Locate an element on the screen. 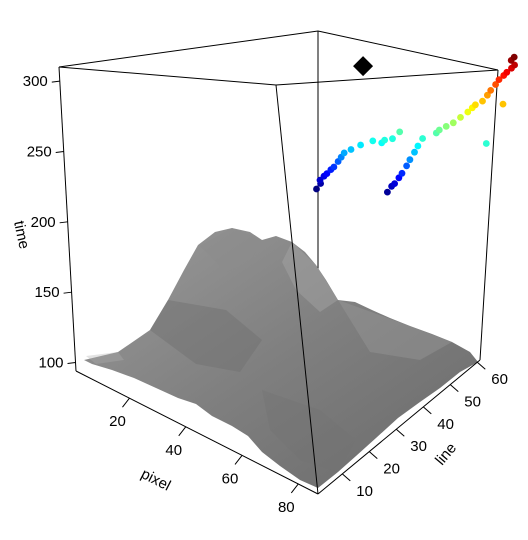 This screenshot has width=528, height=540. y-tick-label: 40 is located at coordinates (445, 424).